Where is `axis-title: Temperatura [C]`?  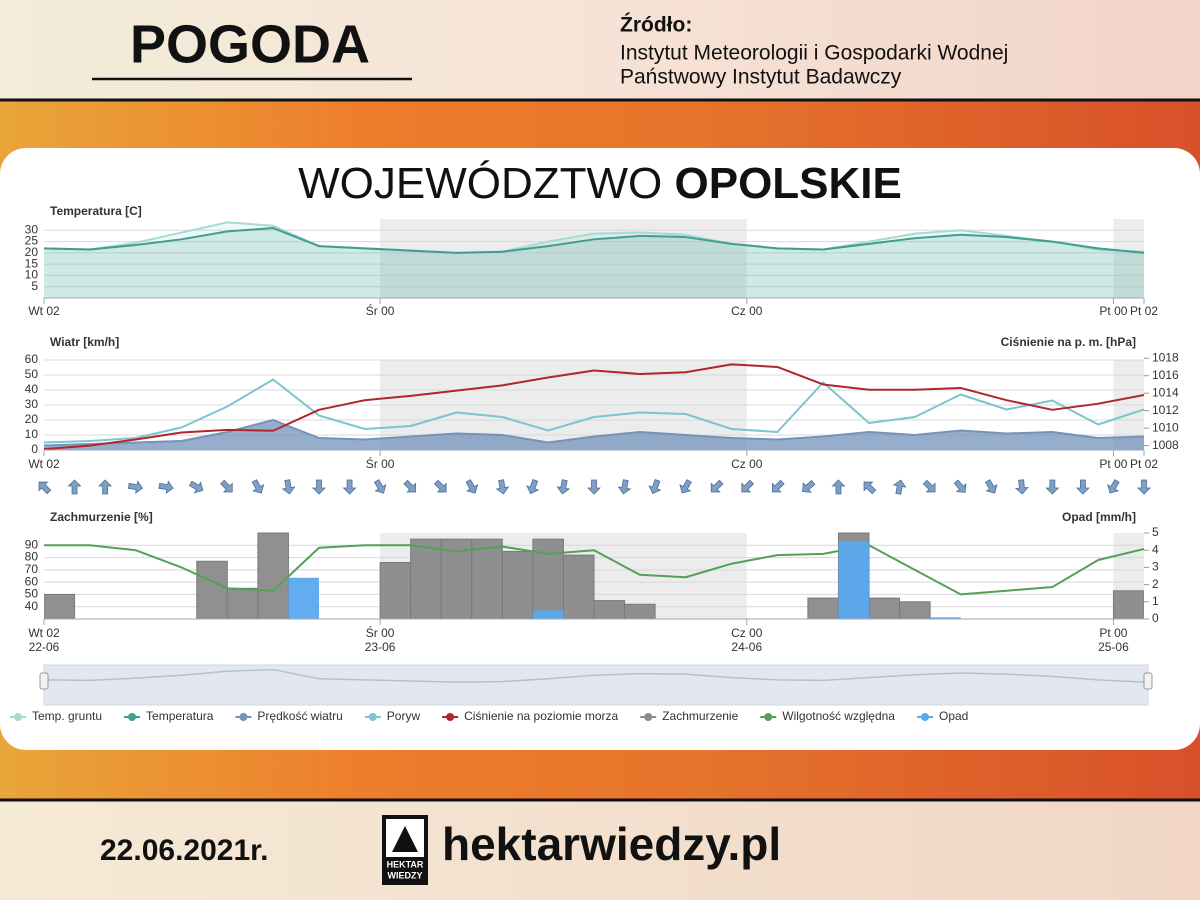 axis-title: Temperatura [C] is located at coordinates (96, 211).